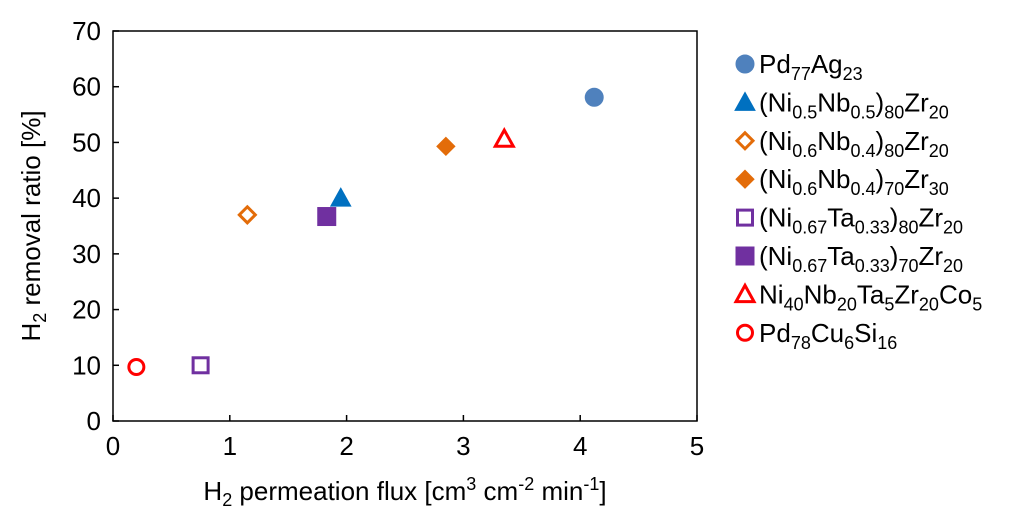 The height and width of the screenshot is (525, 1024). What do you see at coordinates (861, 220) in the screenshot?
I see `legend-label: (Ni0.67Ta0.33)80Zr20` at bounding box center [861, 220].